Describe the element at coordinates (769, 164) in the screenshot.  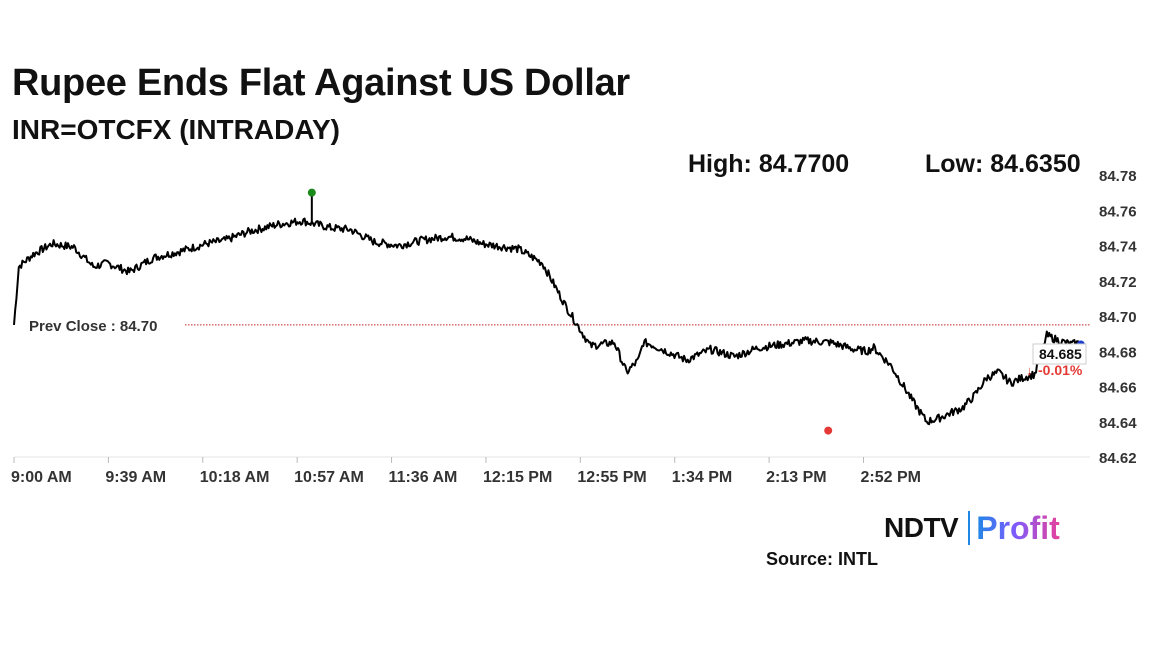
I see `high-value-label: High: 84.7700` at that location.